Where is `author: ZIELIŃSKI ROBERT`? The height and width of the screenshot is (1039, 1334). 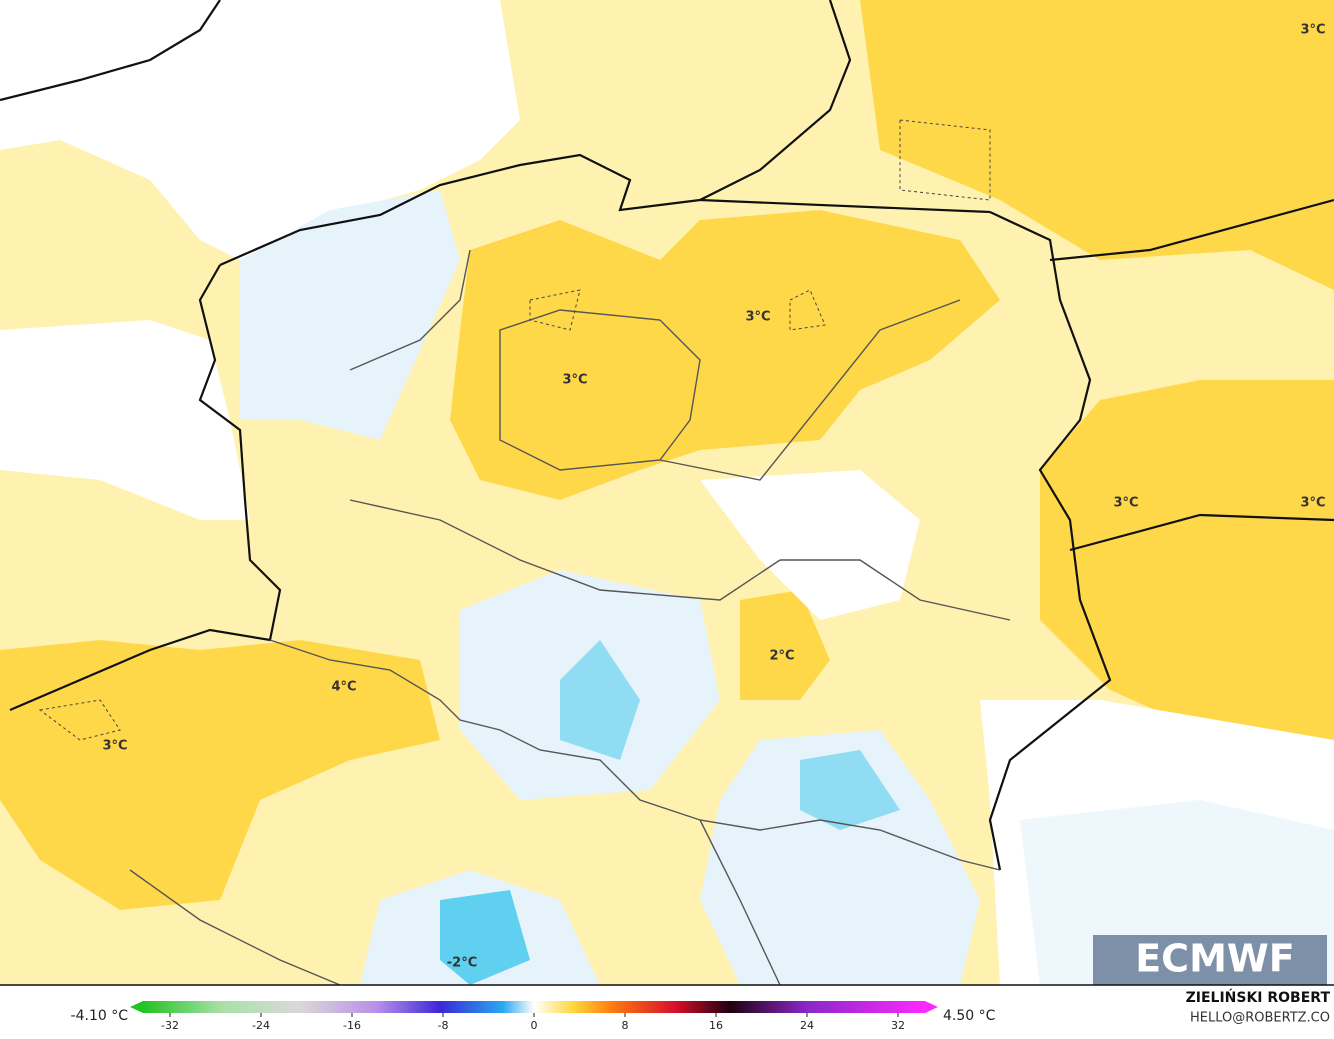 author: ZIELIŃSKI ROBERT is located at coordinates (1258, 997).